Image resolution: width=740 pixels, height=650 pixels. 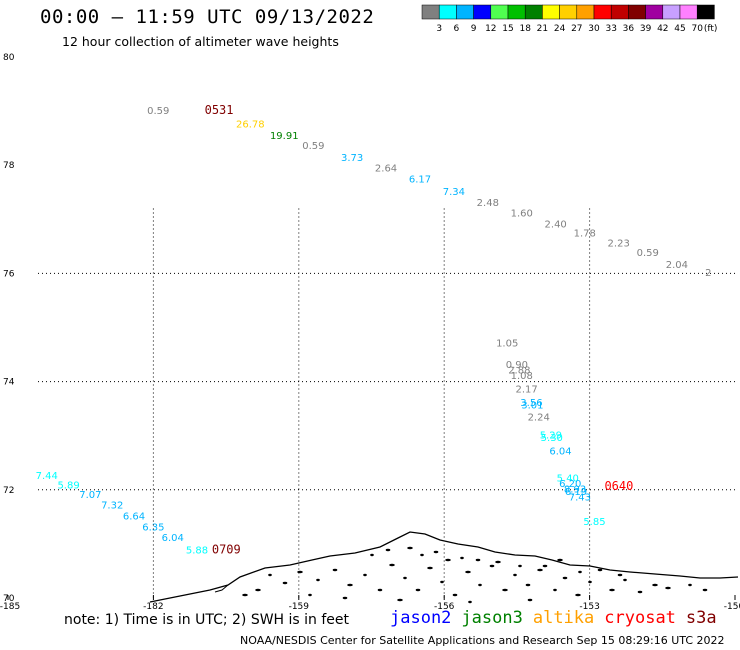 What do you see at coordinates (646, 29) in the screenshot?
I see `scale-label: 39` at bounding box center [646, 29].